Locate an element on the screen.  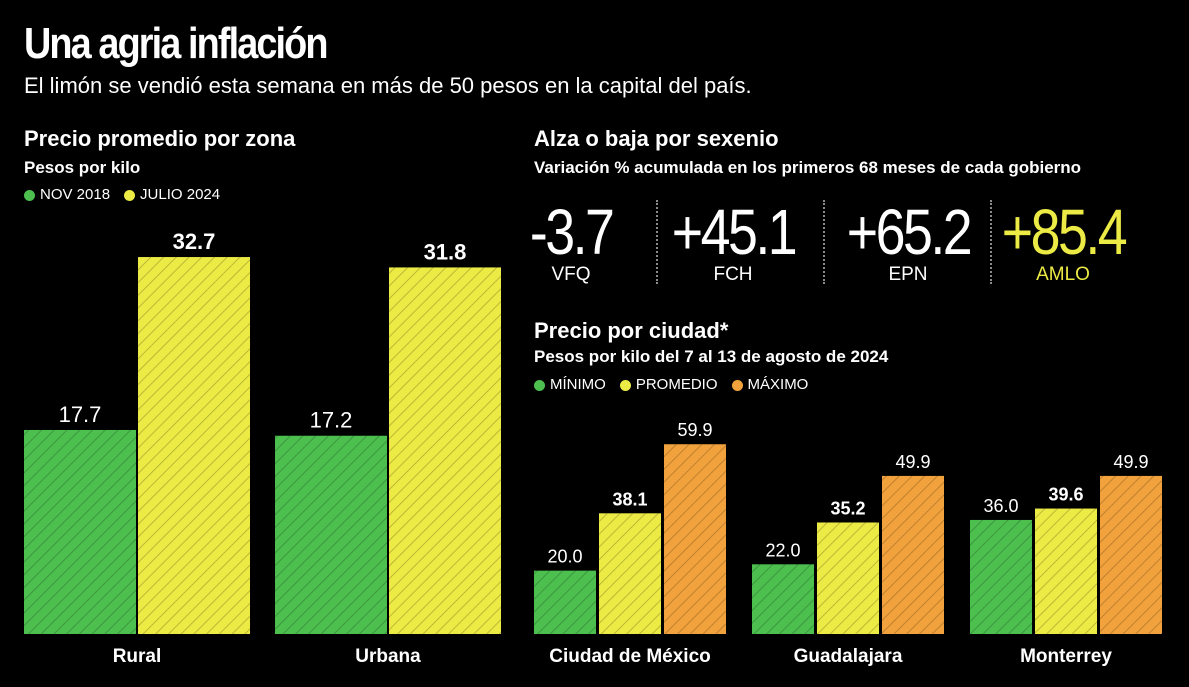
data-label: 32.7 is located at coordinates (194, 241).